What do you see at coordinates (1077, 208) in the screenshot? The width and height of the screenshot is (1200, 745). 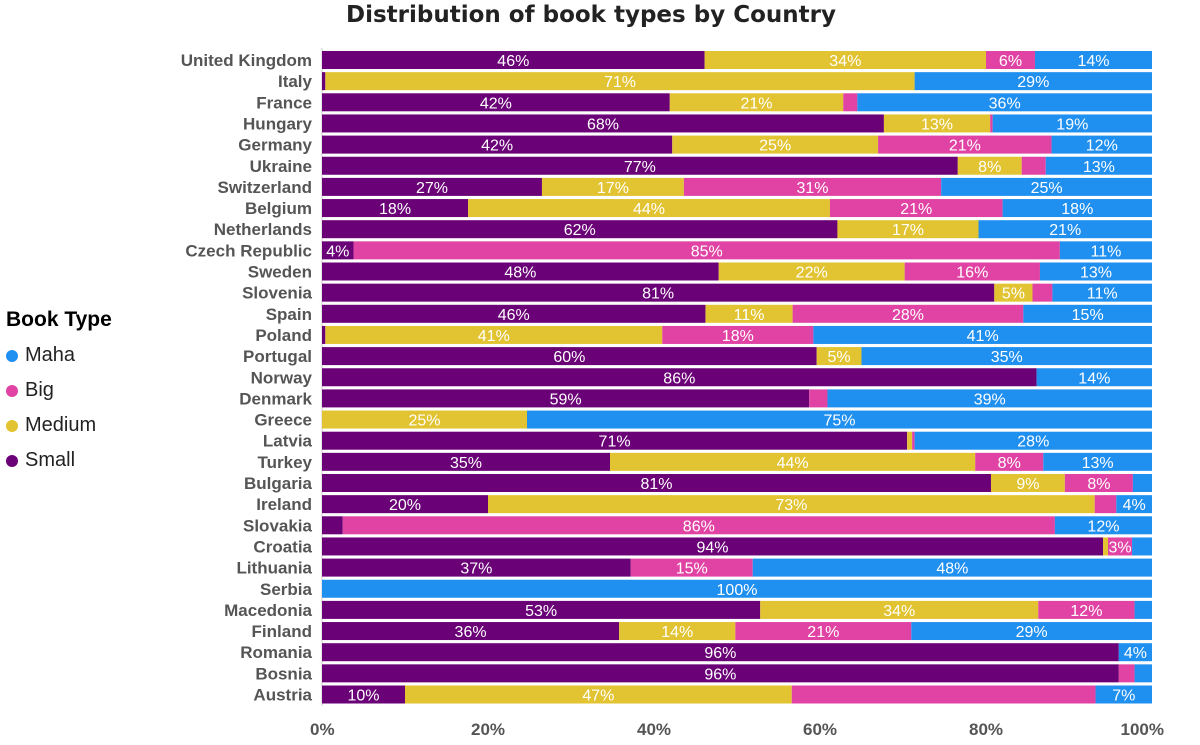 I see `bar-segment-belgium-maha` at bounding box center [1077, 208].